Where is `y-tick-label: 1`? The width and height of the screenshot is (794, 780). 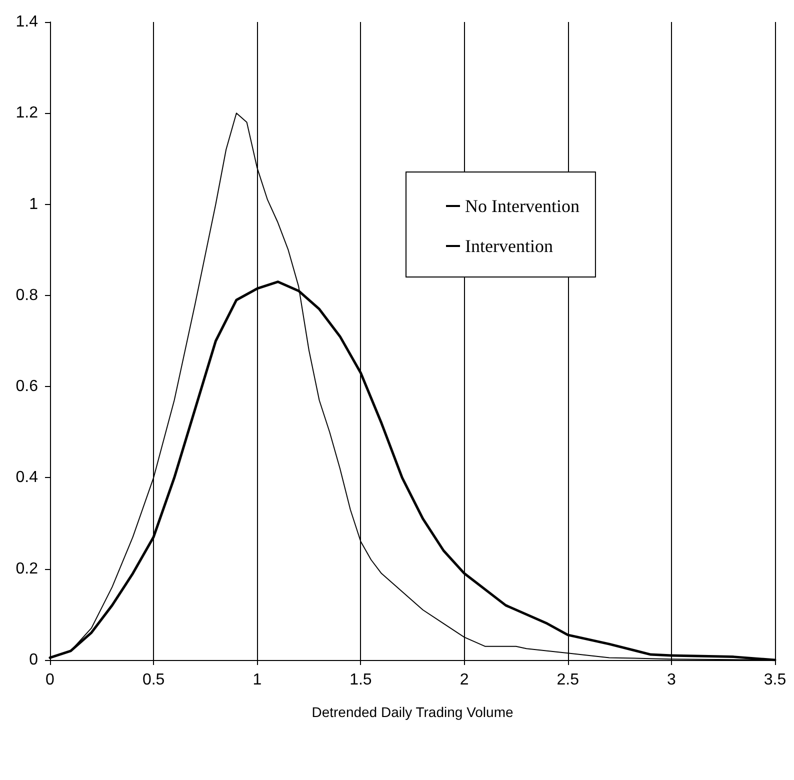
y-tick-label: 1 is located at coordinates (33, 204).